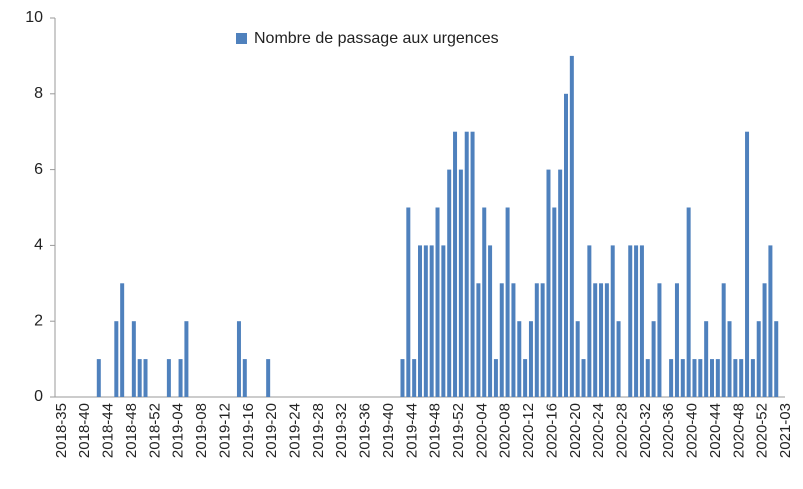 Image resolution: width=803 pixels, height=489 pixels. I want to click on x-tick-label: 2020-08, so click(505, 430).